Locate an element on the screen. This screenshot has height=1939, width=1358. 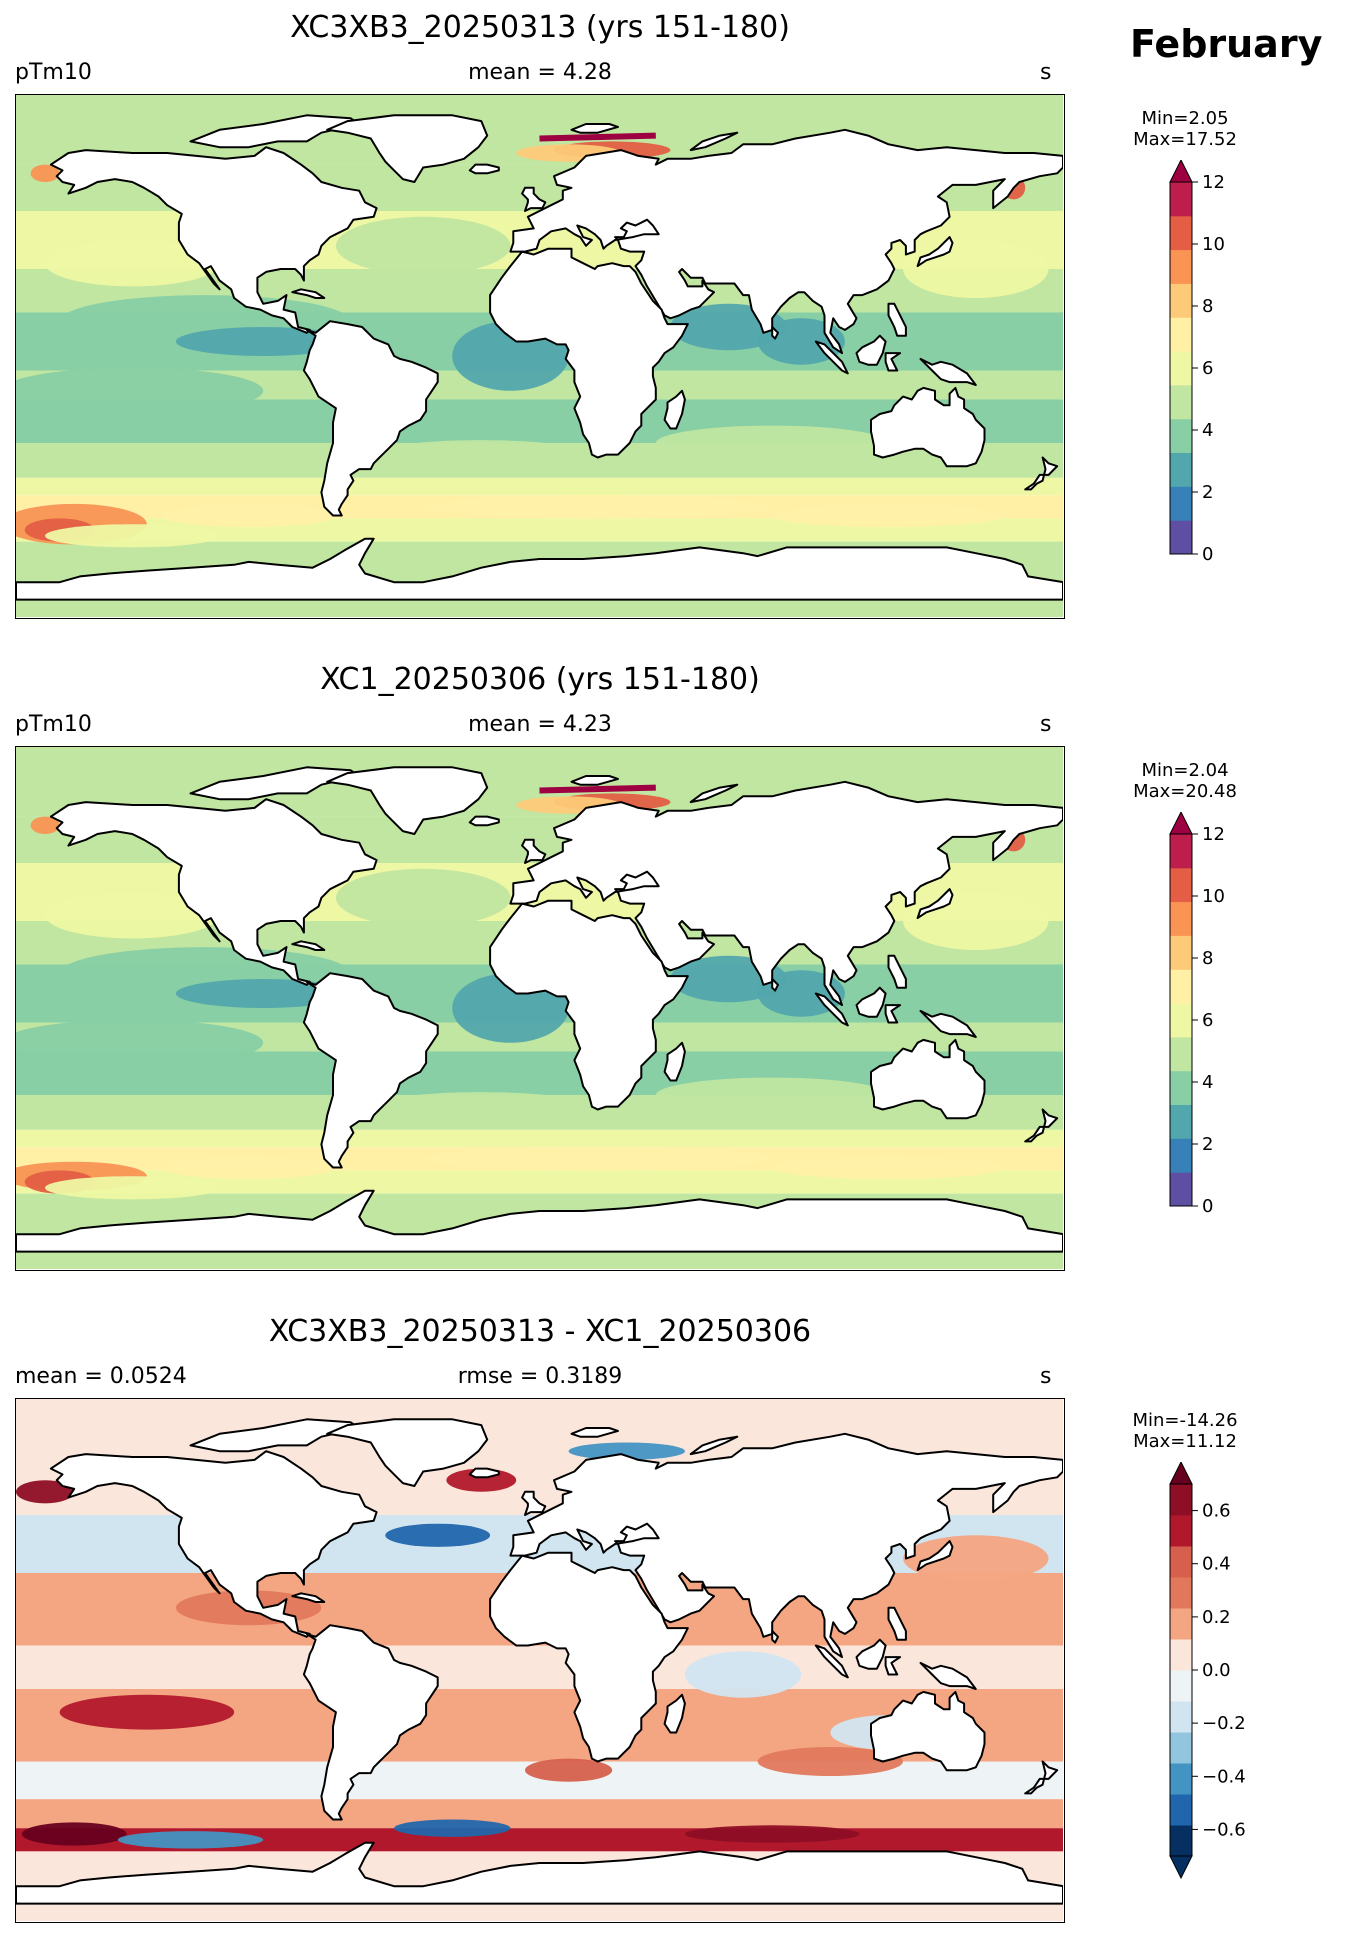
land-madagascar is located at coordinates (674, 1061).